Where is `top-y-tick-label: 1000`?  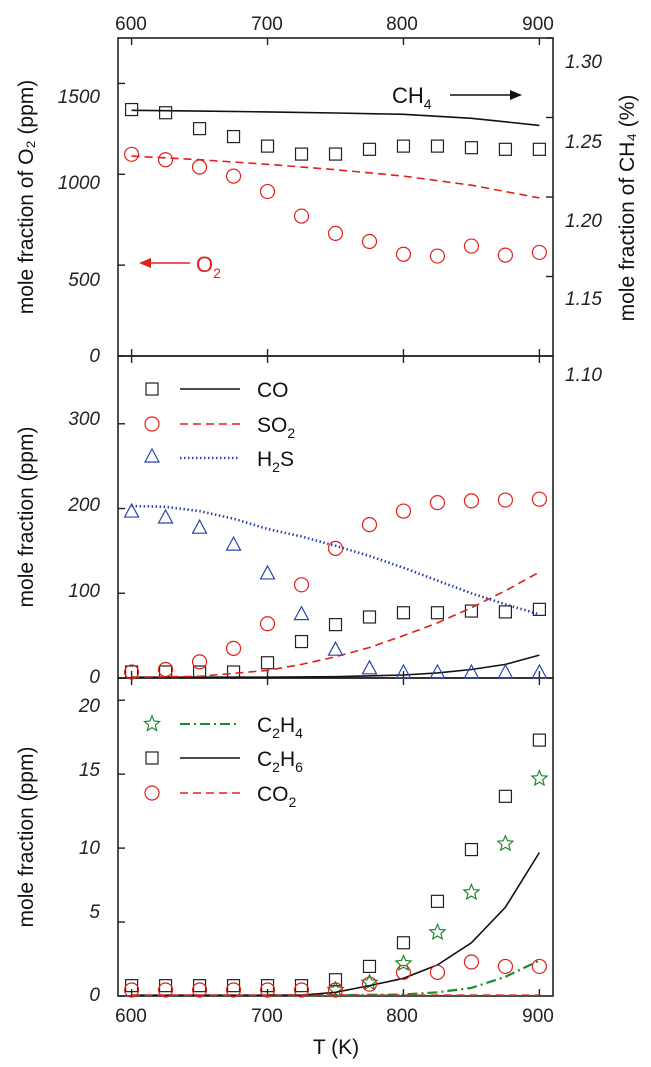
top-y-tick-label: 1000 is located at coordinates (79, 183).